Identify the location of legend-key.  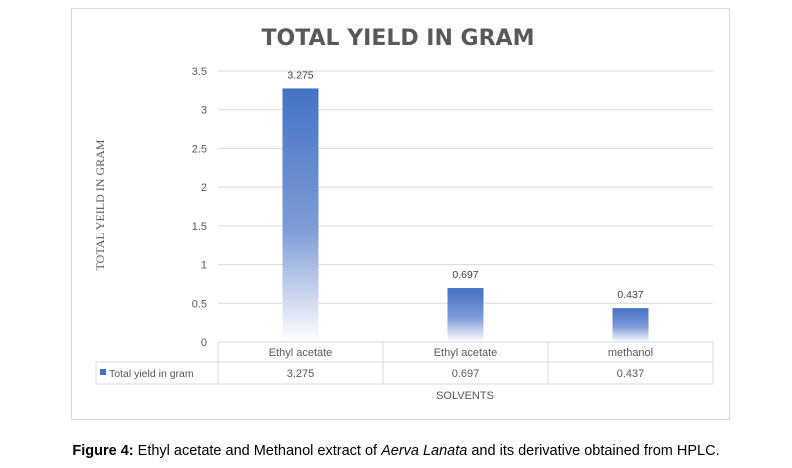
(103, 372).